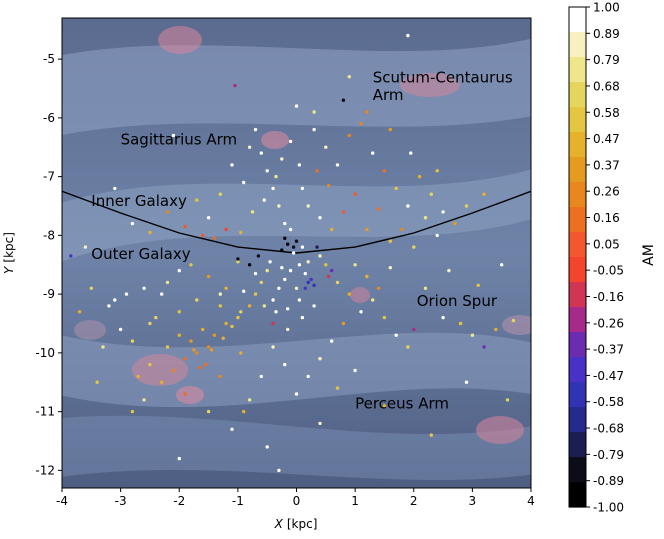 This screenshot has width=664, height=539. What do you see at coordinates (606, 165) in the screenshot?
I see `colorbar-tick-label: 0.37` at bounding box center [606, 165].